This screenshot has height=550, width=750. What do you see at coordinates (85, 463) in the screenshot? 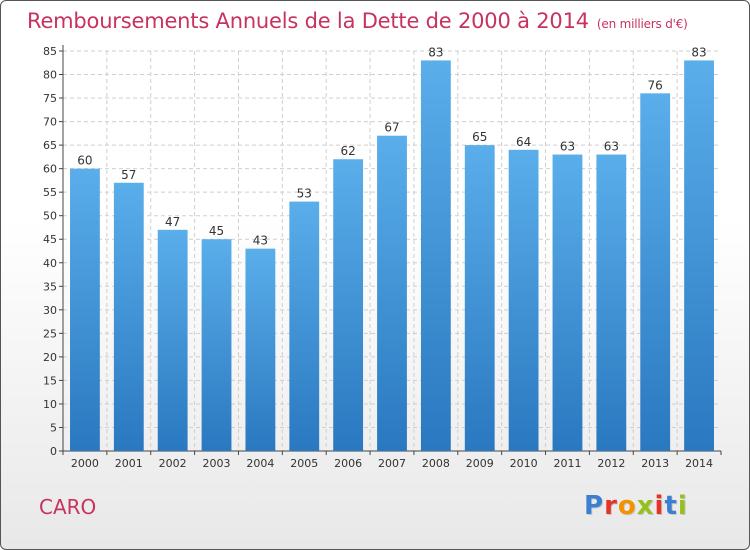
I see `x-tick-label: 2000` at bounding box center [85, 463].